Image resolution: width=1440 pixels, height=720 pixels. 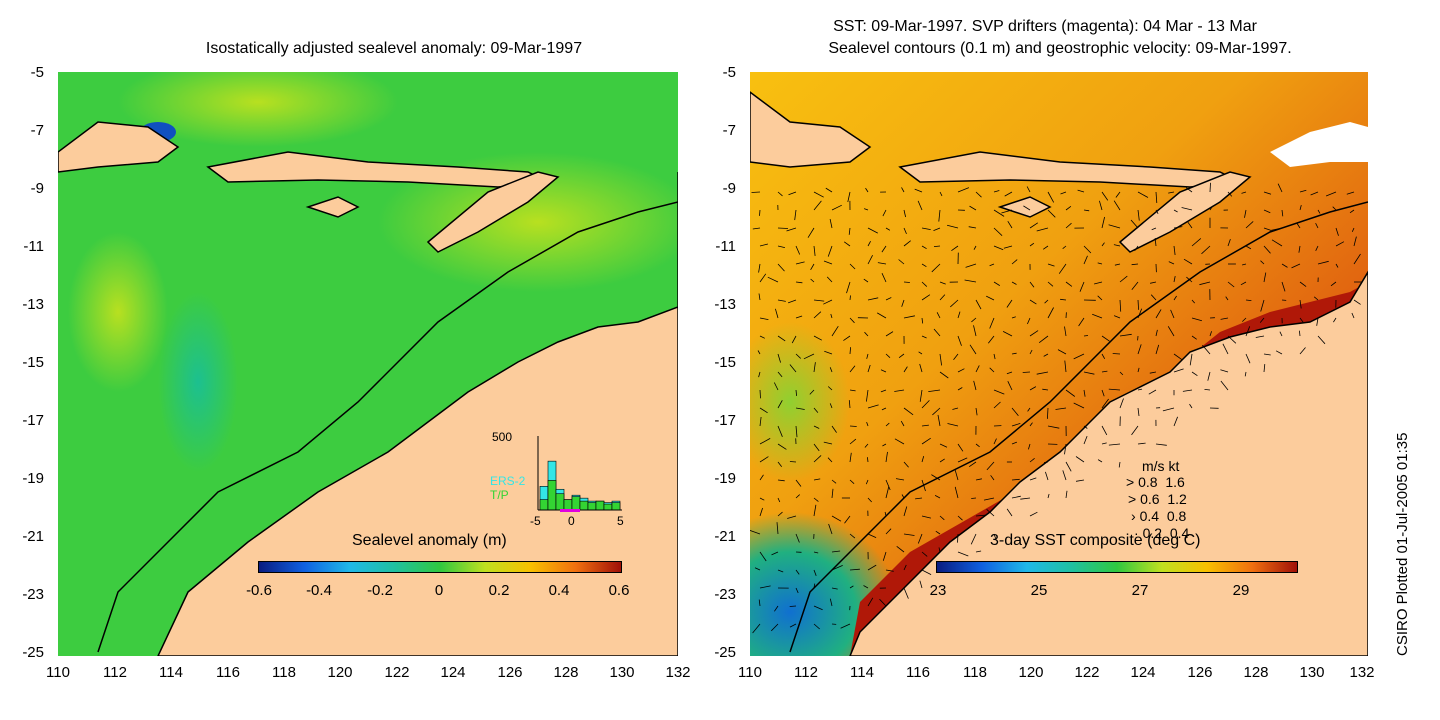 What do you see at coordinates (725, 304) in the screenshot?
I see `right-ytick: -13` at bounding box center [725, 304].